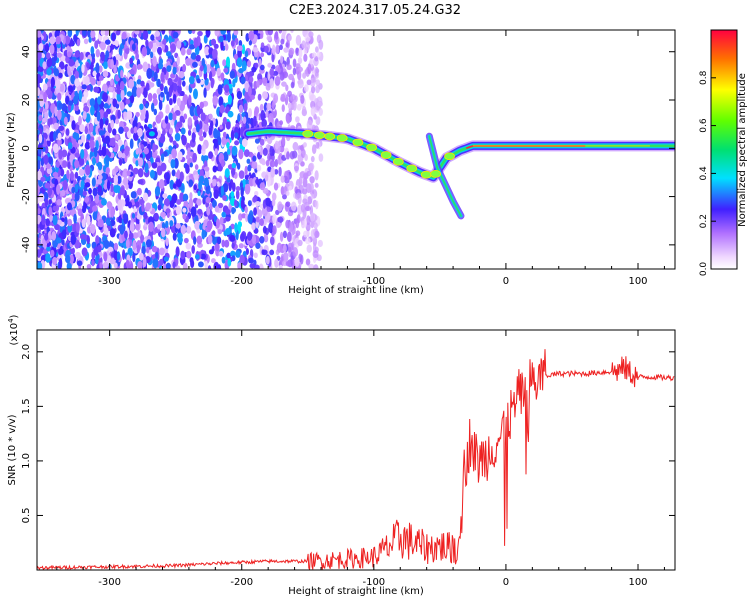  What do you see at coordinates (13, 329) in the screenshot?
I see `snr-multiplier-label: (x104)` at bounding box center [13, 329].